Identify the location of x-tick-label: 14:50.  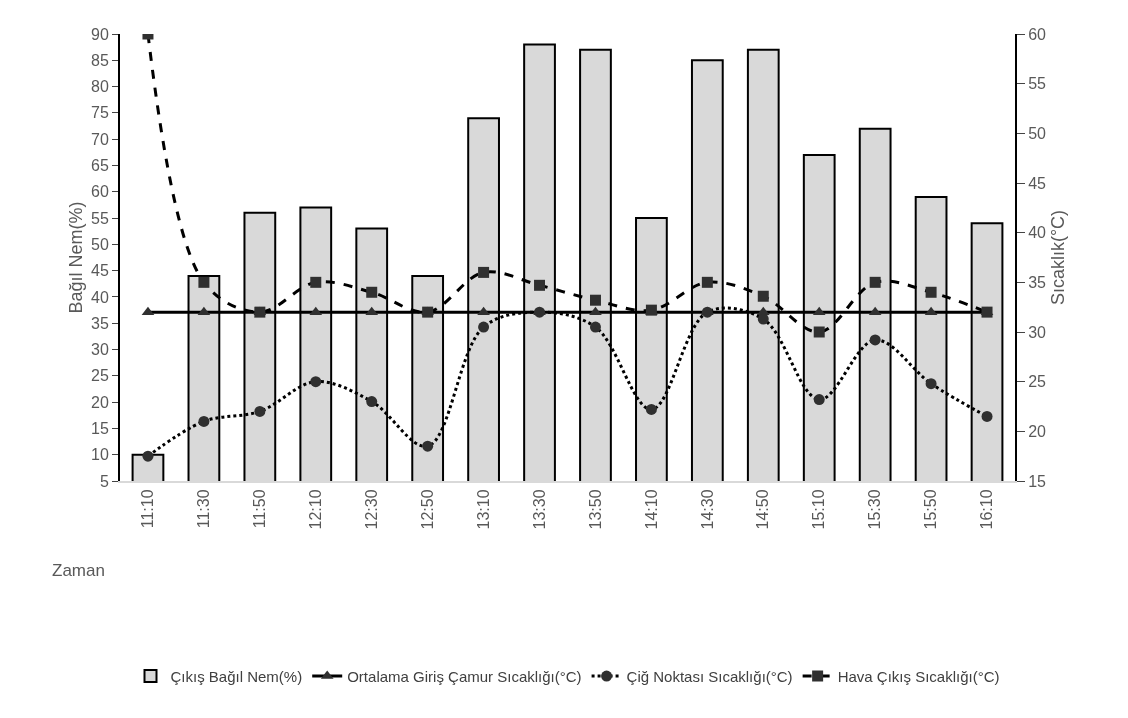
(763, 509).